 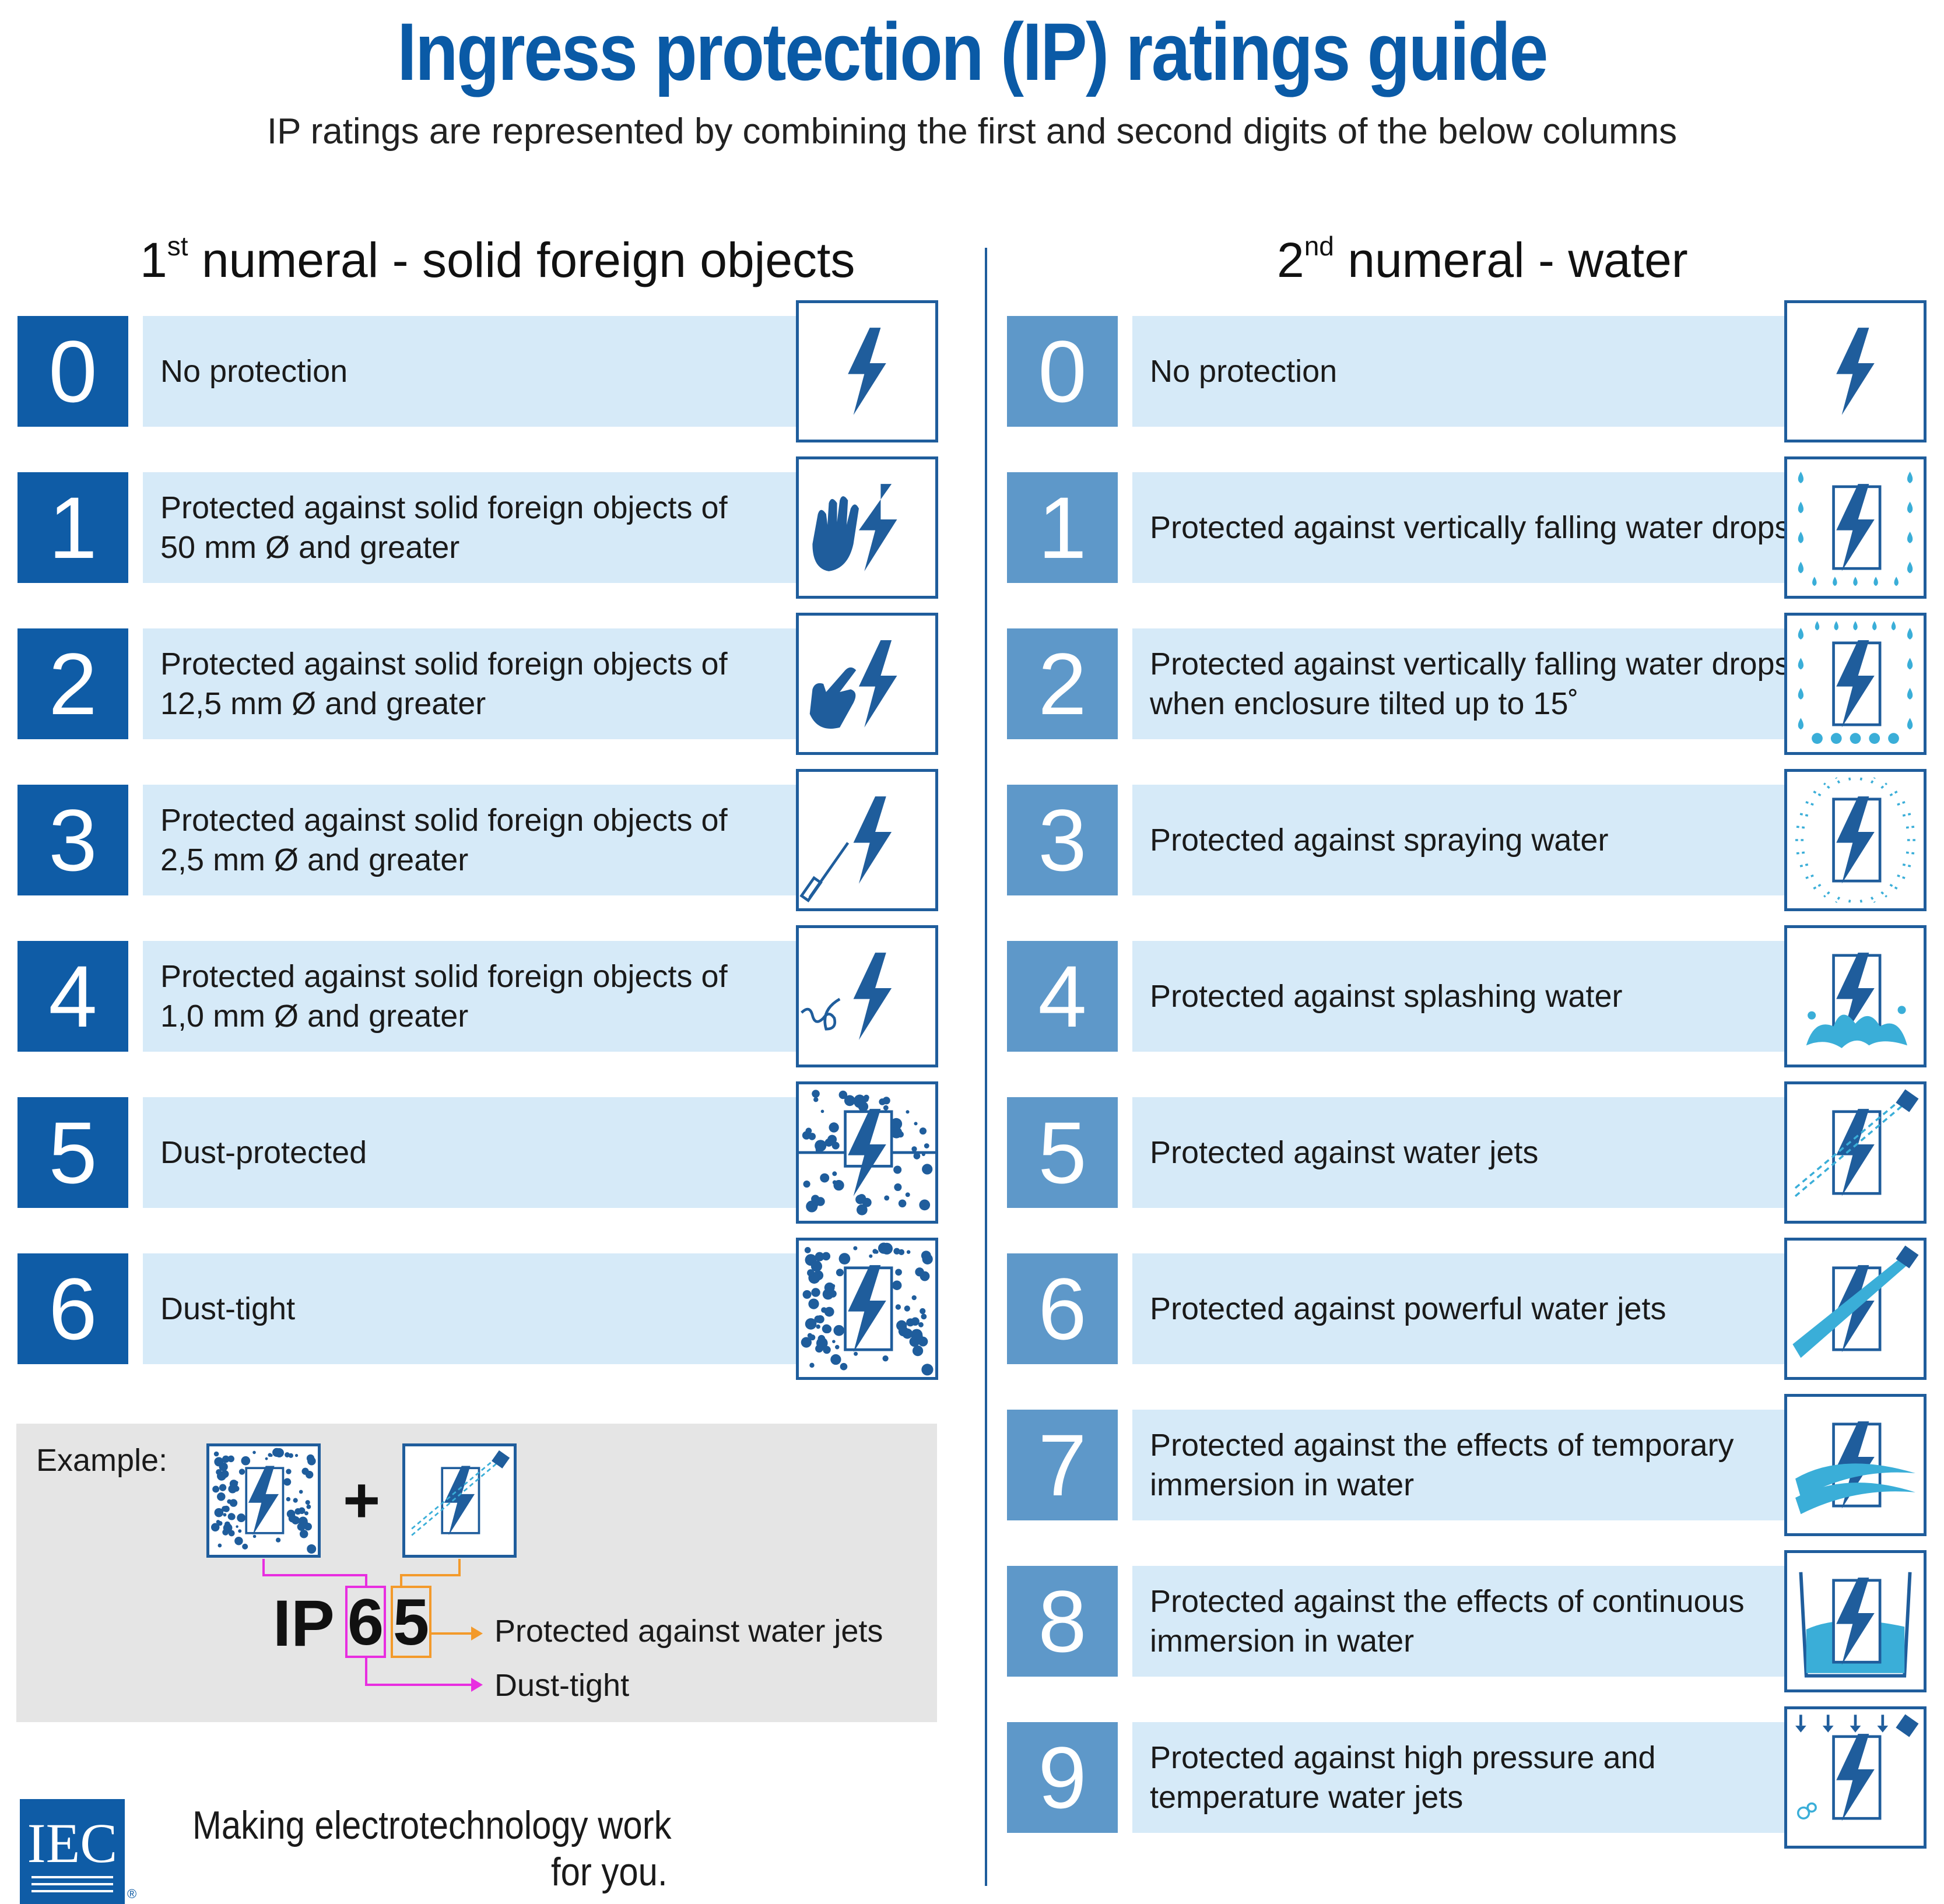 I want to click on solids-digit-5: 5, so click(x=72, y=1152).